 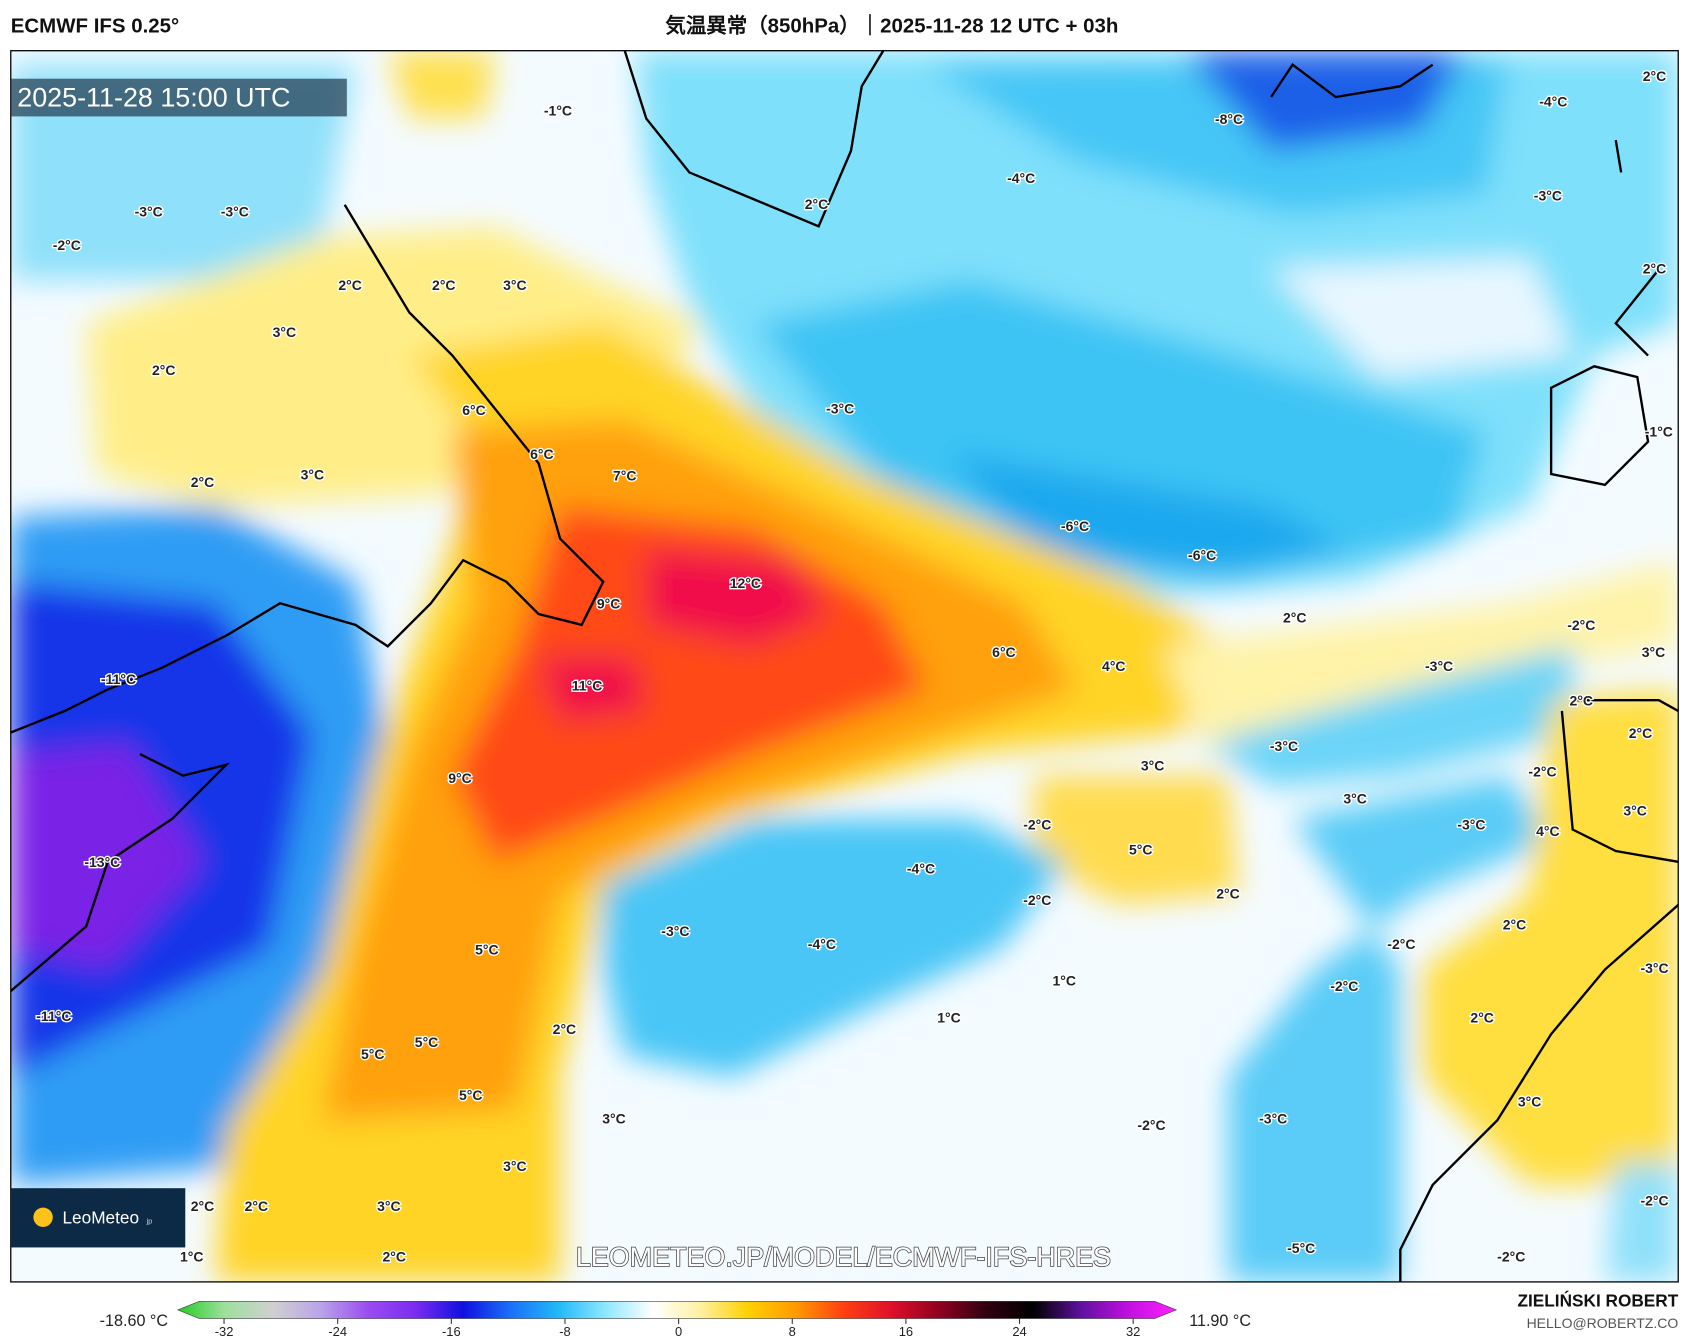 I want to click on colorbar: -32 -24 -16 -8 0 8 16 24 32 -18.60 °C 11.90 °C, so click(x=675, y=1319).